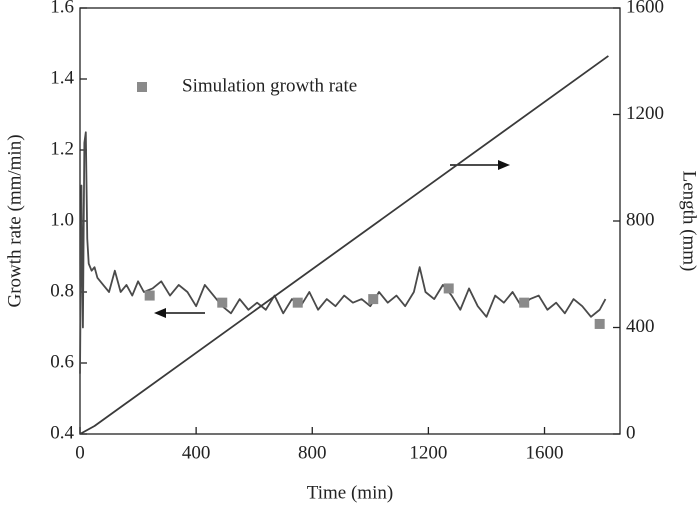 This screenshot has width=700, height=509. Describe the element at coordinates (640, 326) in the screenshot. I see `y2-tick-label: 400` at that location.